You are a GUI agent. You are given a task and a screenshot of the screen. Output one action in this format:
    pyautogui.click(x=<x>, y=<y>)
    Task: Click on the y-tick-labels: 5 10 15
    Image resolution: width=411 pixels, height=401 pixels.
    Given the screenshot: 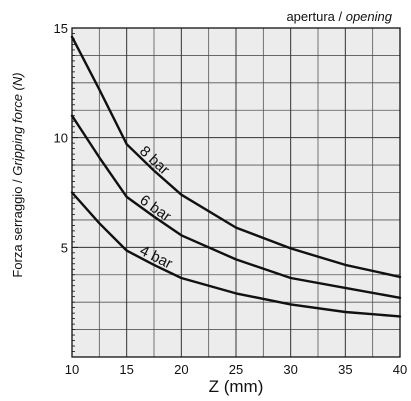 What is the action you would take?
    pyautogui.click(x=61, y=138)
    